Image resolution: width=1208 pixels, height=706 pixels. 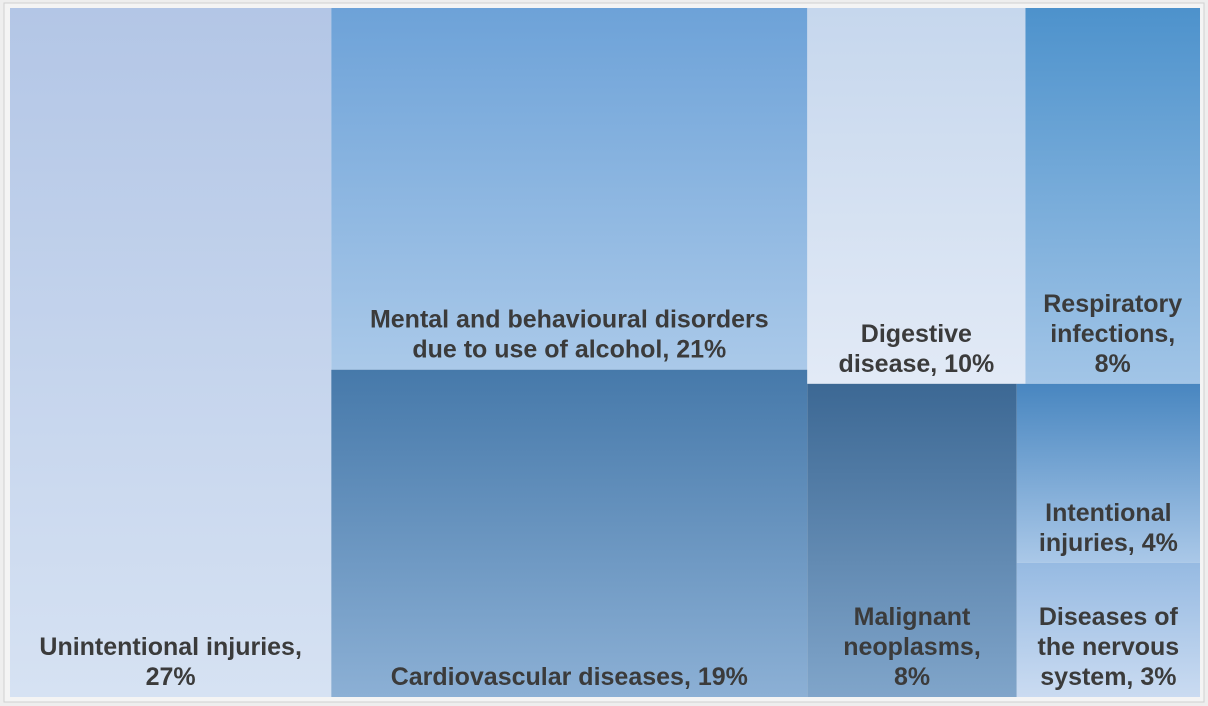 I want to click on cell-label-line: Digestive, so click(x=916, y=334).